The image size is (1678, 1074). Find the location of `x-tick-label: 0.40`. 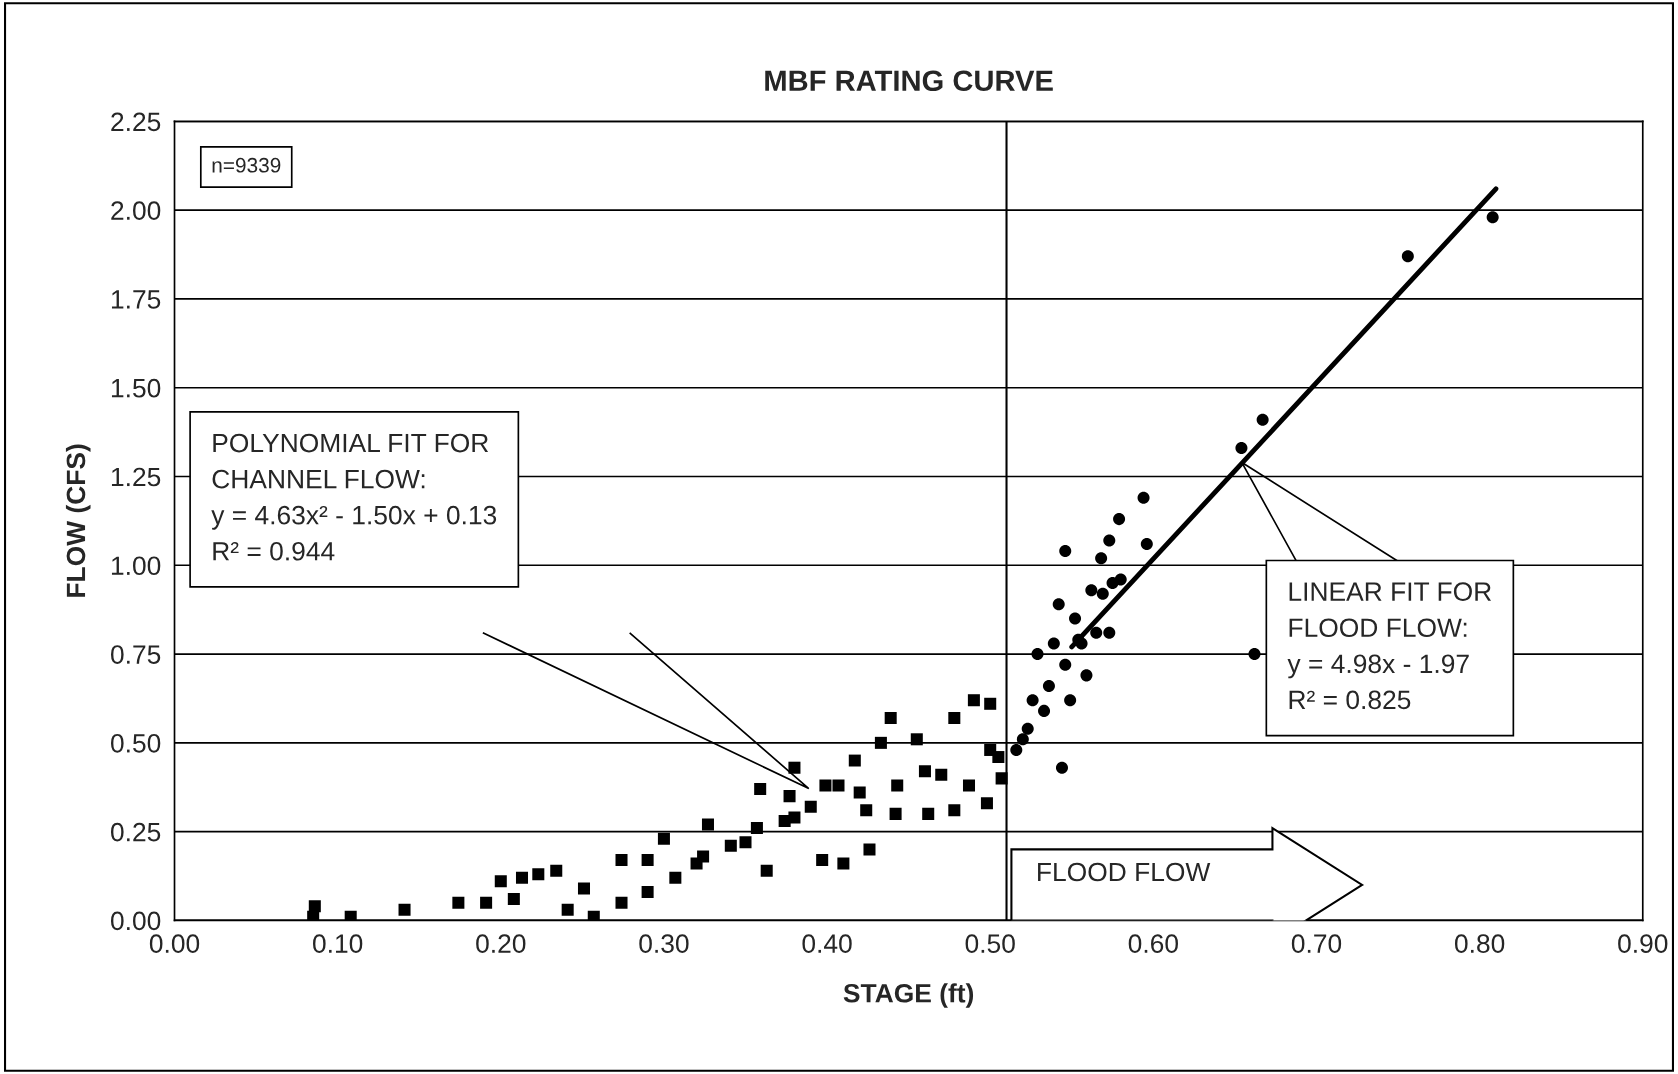

x-tick-label: 0.40 is located at coordinates (827, 943).